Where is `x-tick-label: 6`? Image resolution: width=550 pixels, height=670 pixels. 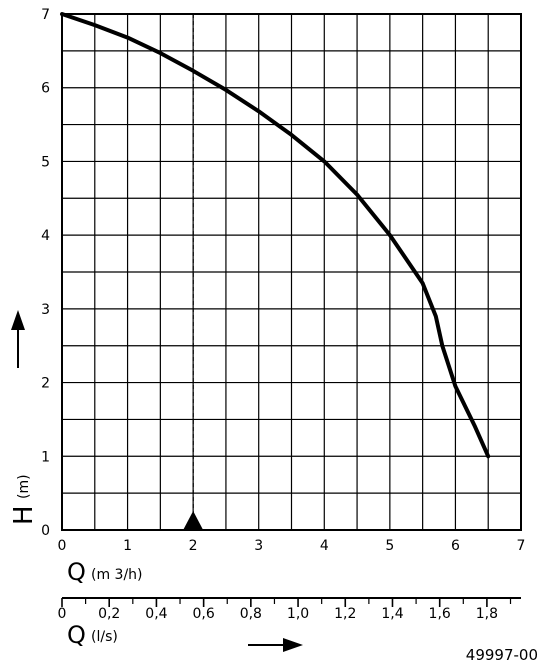
x-tick-label: 6 is located at coordinates (455, 546).